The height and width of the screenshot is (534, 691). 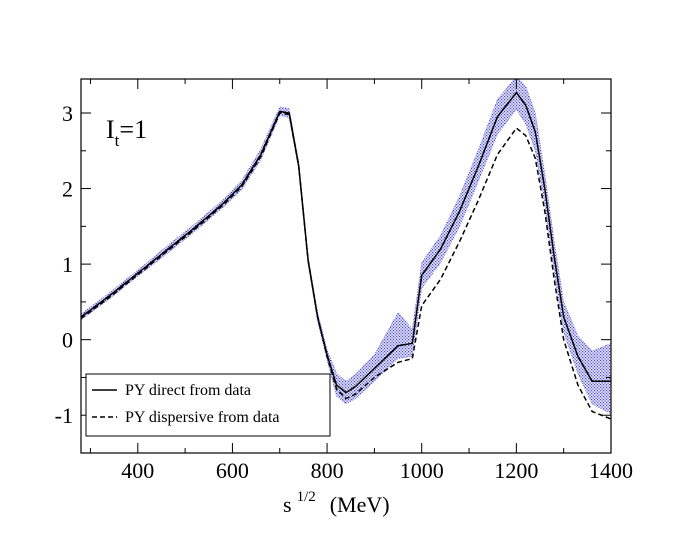 I want to click on y-tick-label: 0, so click(x=67, y=340).